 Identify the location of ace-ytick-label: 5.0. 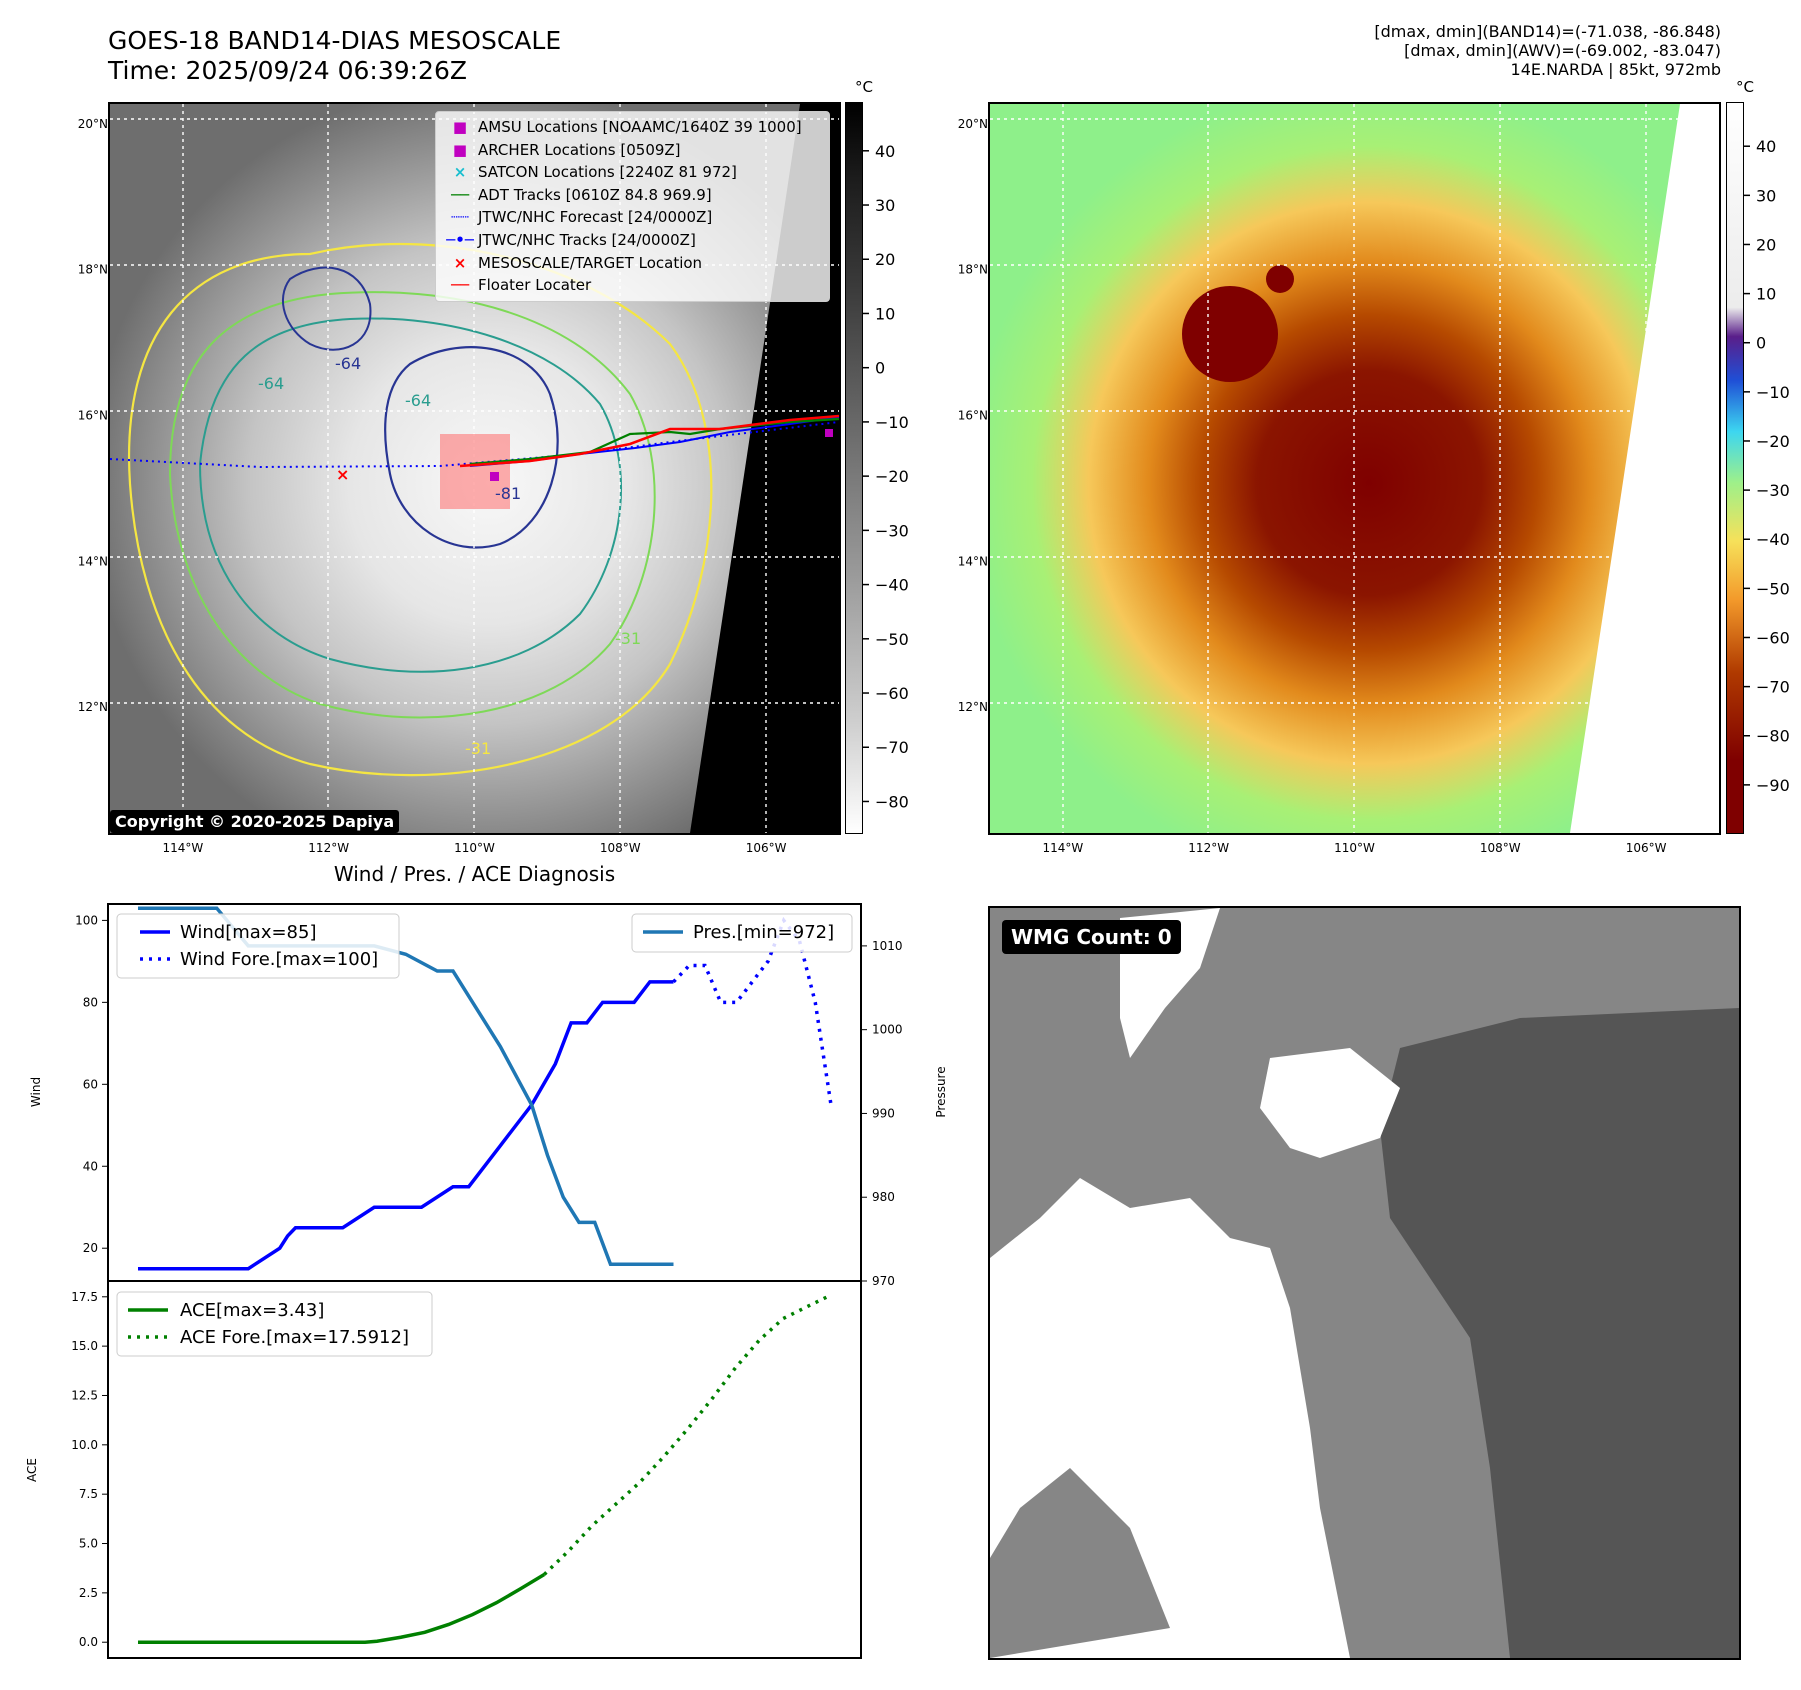
(88, 1544).